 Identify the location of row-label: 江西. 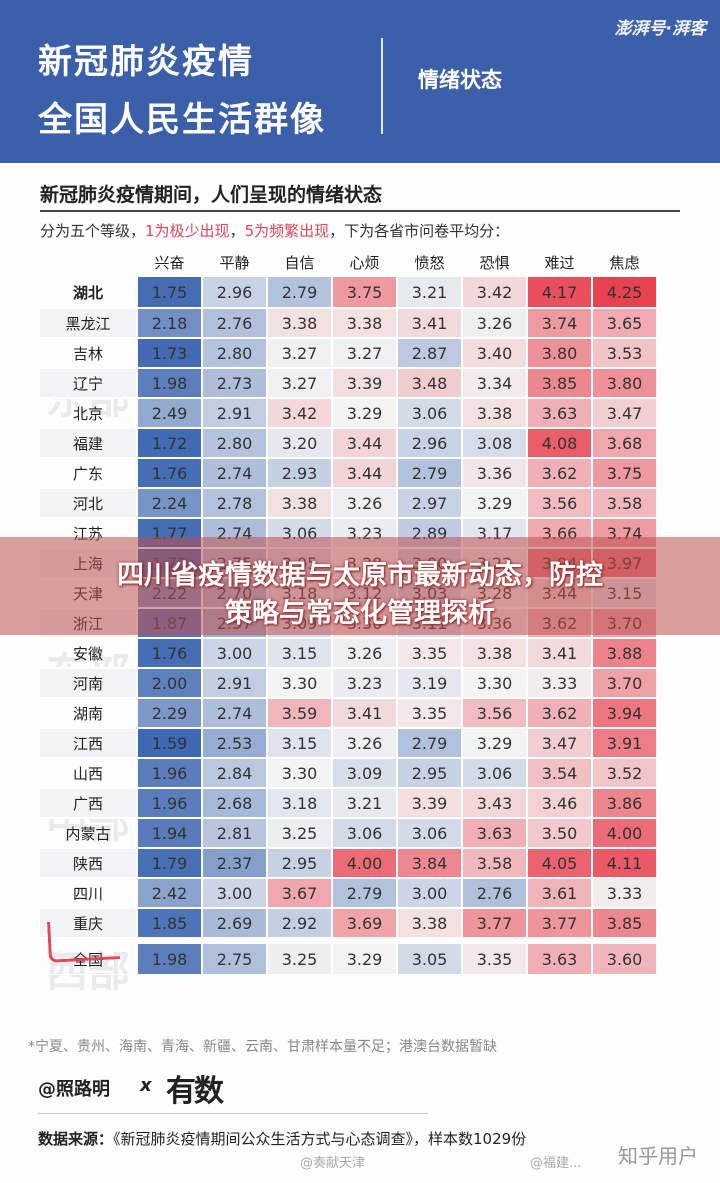
(88, 743).